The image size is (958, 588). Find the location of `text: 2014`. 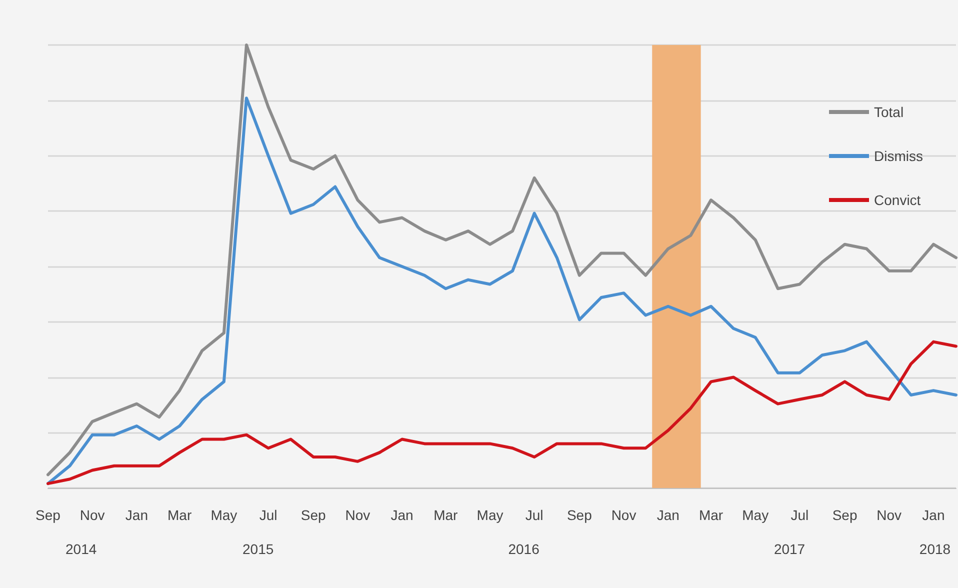

text: 2014 is located at coordinates (81, 549).